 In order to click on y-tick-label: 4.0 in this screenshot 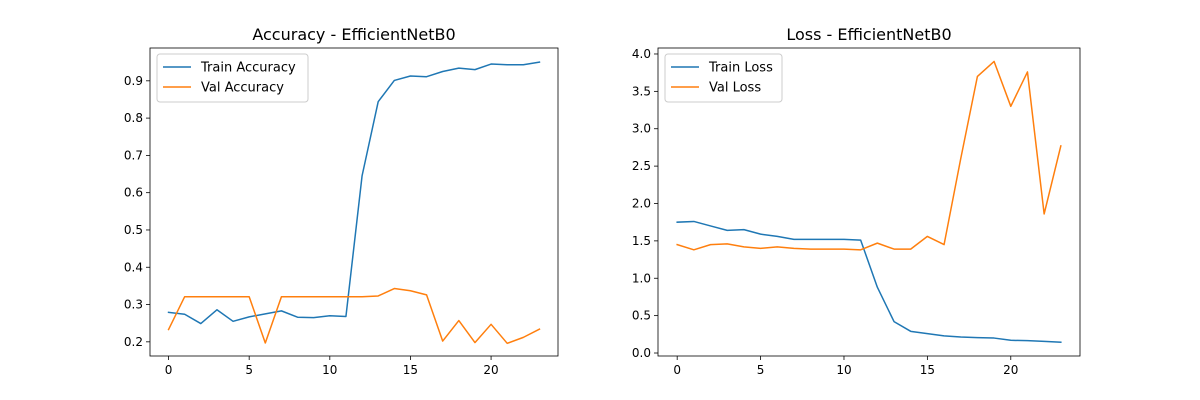, I will do `click(641, 54)`.